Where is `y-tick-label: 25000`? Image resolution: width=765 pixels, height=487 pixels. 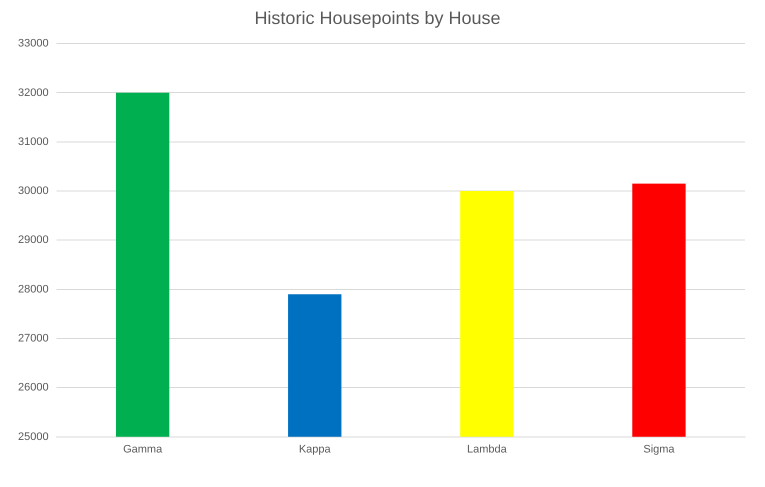
y-tick-label: 25000 is located at coordinates (33, 436).